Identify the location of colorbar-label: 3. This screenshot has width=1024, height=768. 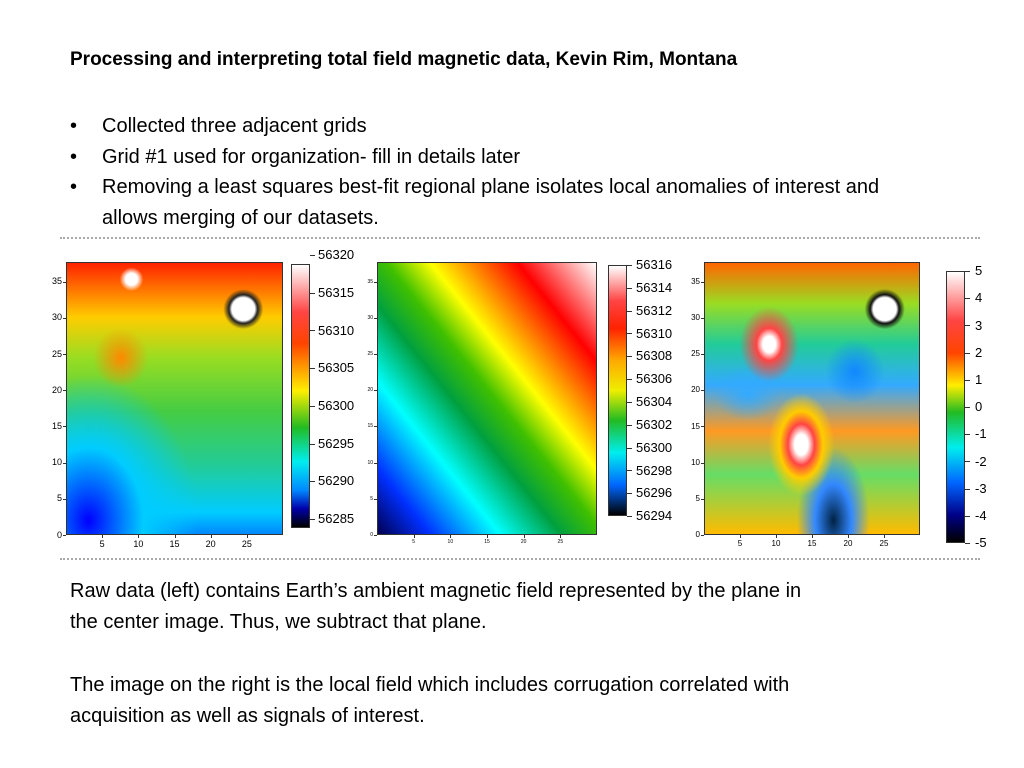
(979, 325).